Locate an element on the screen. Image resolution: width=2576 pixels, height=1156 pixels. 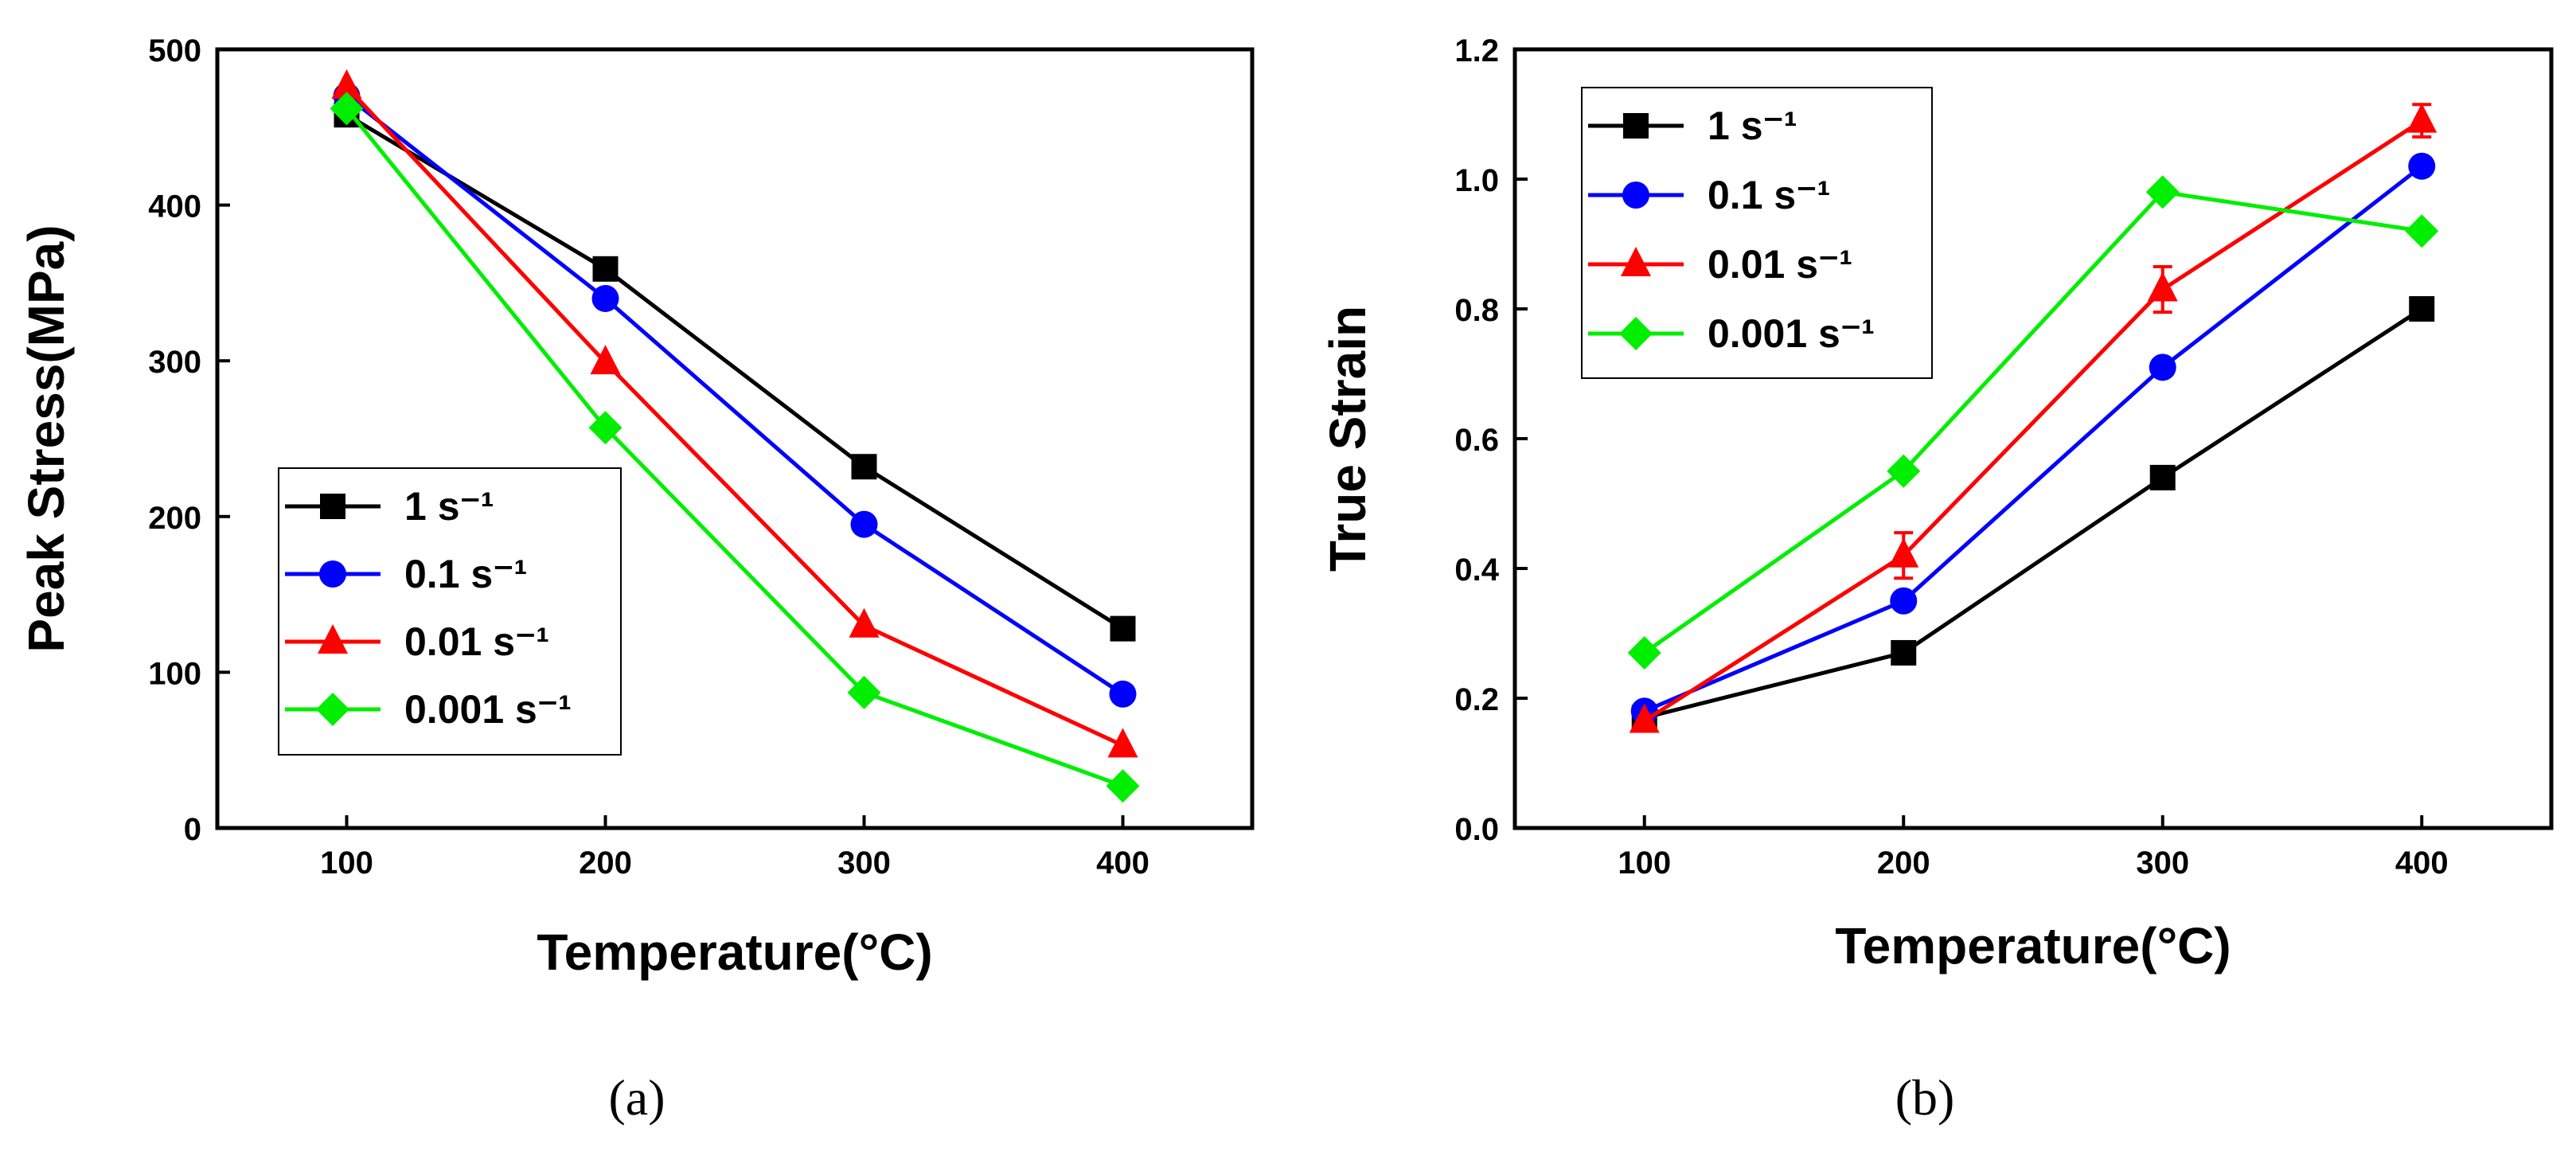
y-tick-label: 0.6 is located at coordinates (1476, 440).